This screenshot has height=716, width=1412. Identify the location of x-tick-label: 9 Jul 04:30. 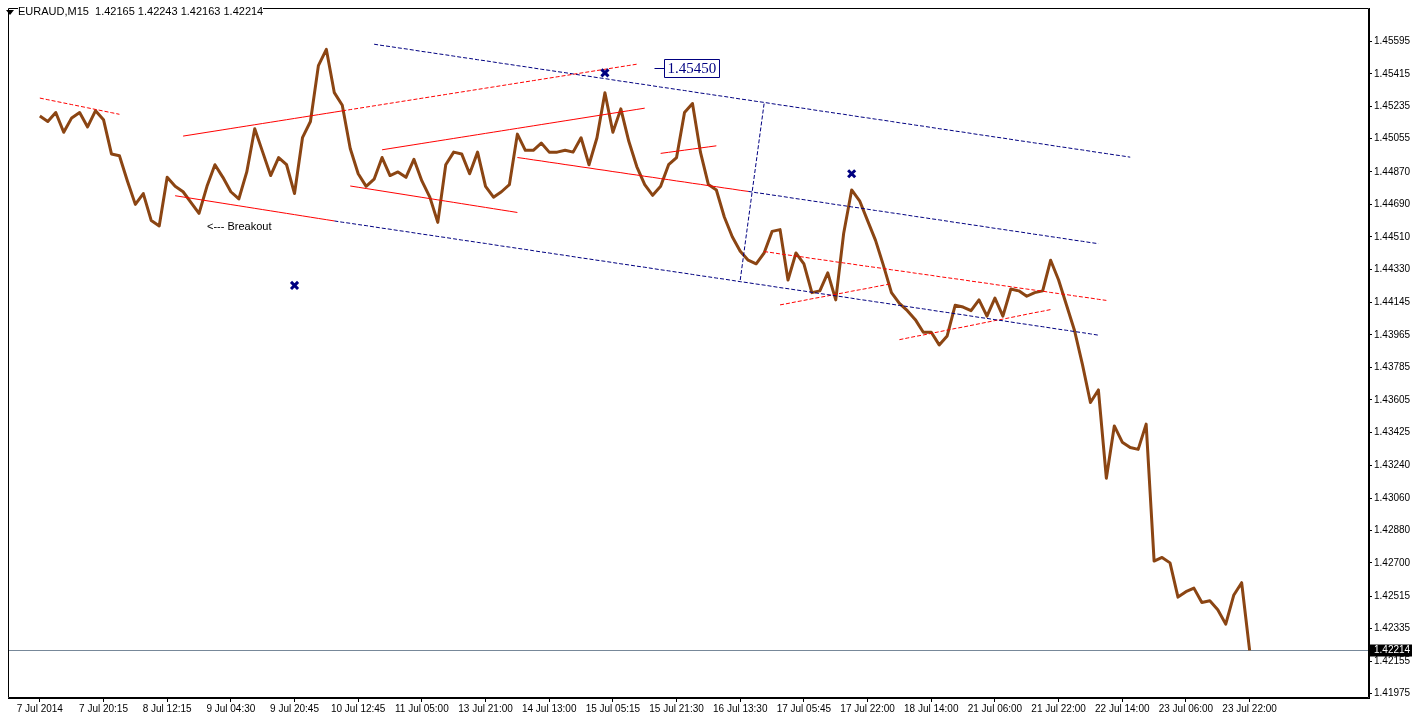
(231, 708).